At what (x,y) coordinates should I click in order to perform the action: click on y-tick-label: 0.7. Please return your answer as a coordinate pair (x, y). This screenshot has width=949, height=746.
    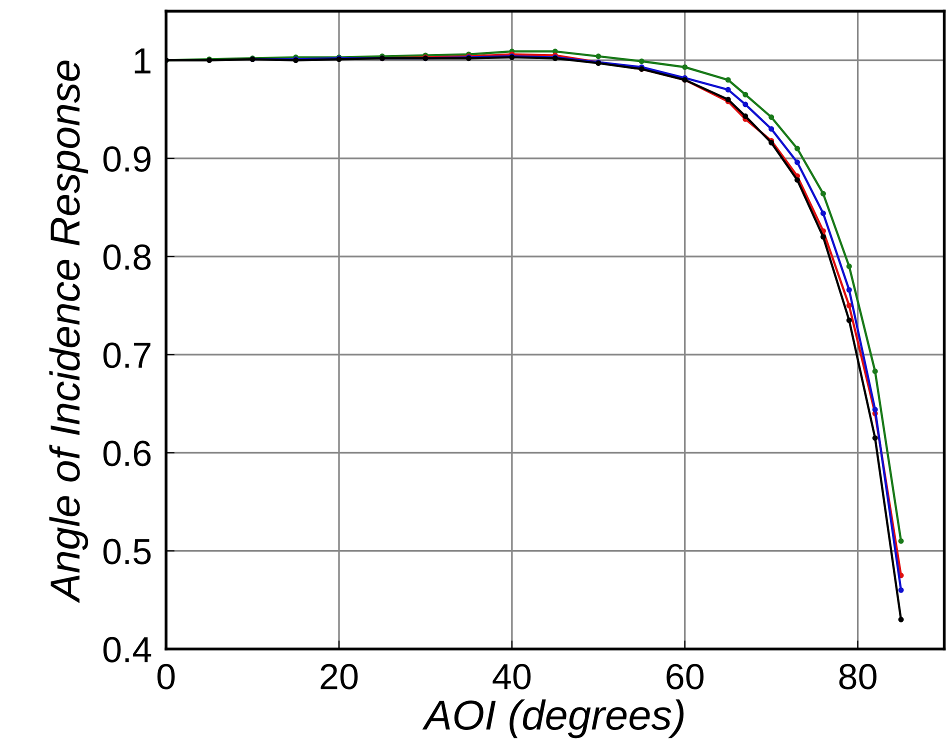
    Looking at the image, I should click on (126, 355).